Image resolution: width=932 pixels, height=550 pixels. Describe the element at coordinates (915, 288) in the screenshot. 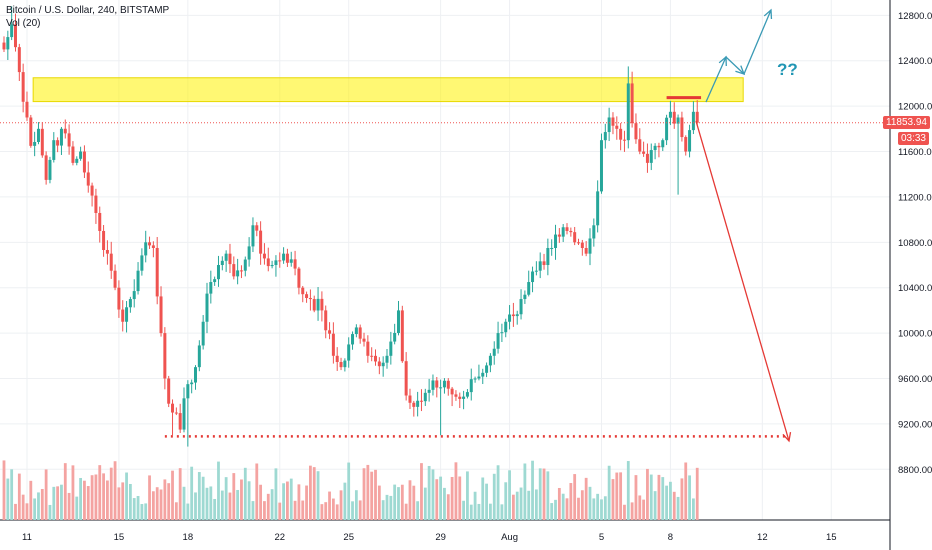

I see `price-tick-label: 10400.00` at that location.